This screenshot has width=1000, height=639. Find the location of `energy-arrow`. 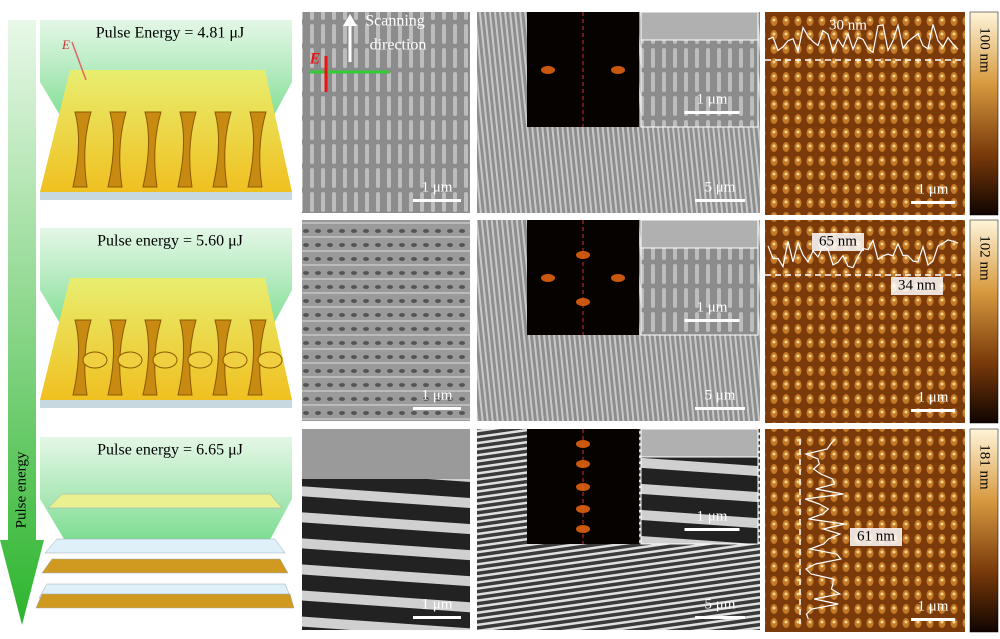

energy-arrow is located at coordinates (22, 322).